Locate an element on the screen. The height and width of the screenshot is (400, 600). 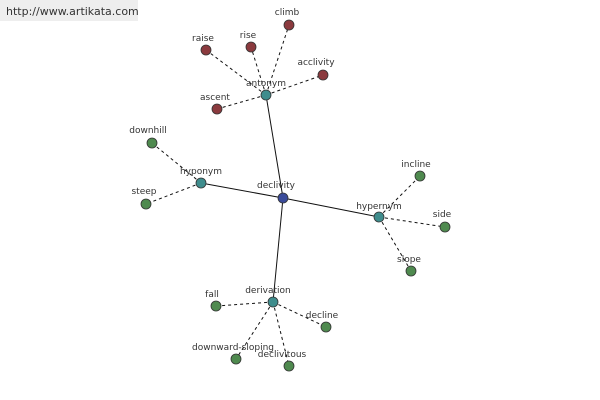
node-label: declivity is located at coordinates (276, 186).